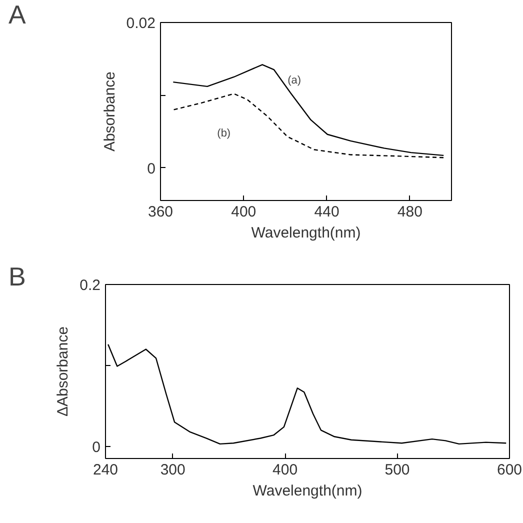 The height and width of the screenshot is (523, 523). What do you see at coordinates (17, 15) in the screenshot?
I see `chart-title: A` at bounding box center [17, 15].